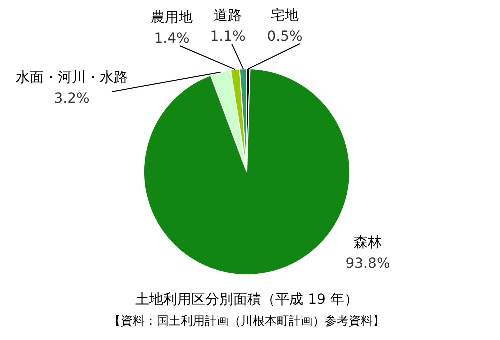  What do you see at coordinates (172, 18) in the screenshot?
I see `slice-label: 農用地` at bounding box center [172, 18].